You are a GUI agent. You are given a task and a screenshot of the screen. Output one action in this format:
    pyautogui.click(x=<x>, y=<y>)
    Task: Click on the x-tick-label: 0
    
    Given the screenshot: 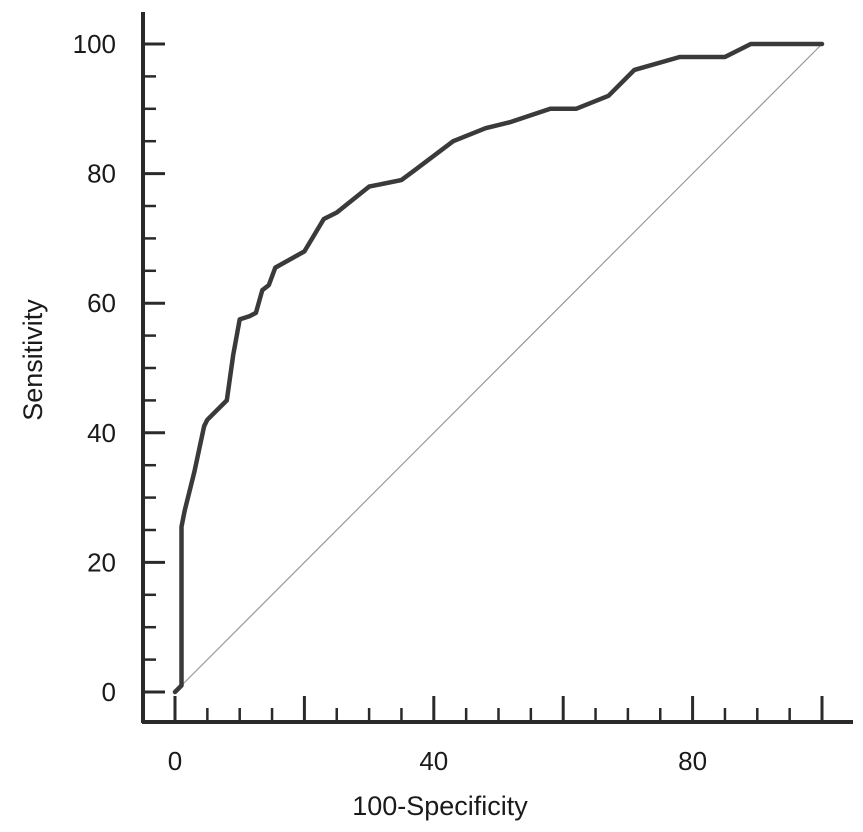 What is the action you would take?
    pyautogui.click(x=175, y=761)
    